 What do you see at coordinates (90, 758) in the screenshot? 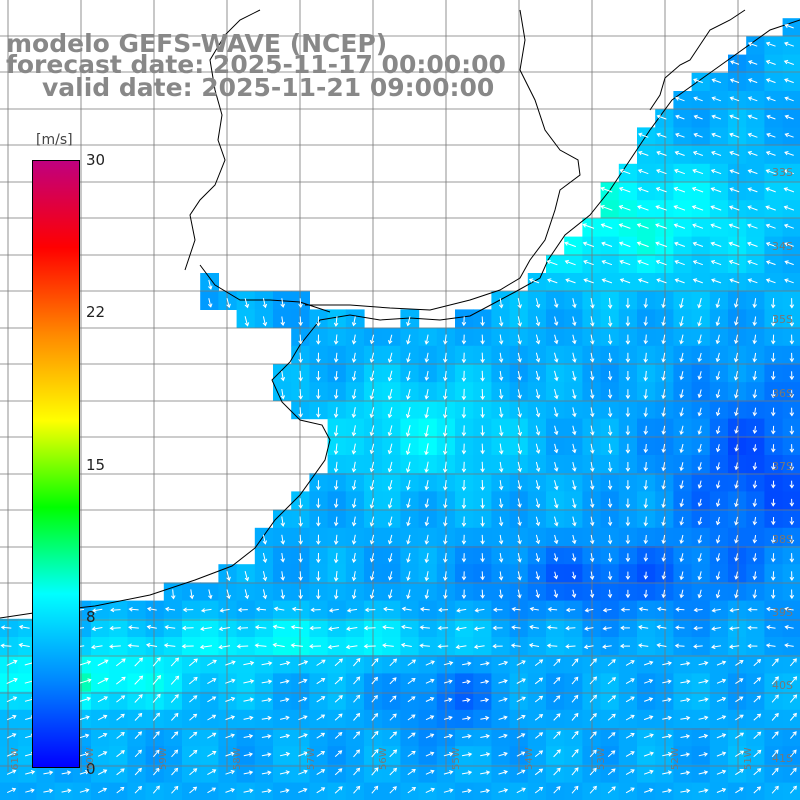
I see `lon-label: 60W` at bounding box center [90, 758].